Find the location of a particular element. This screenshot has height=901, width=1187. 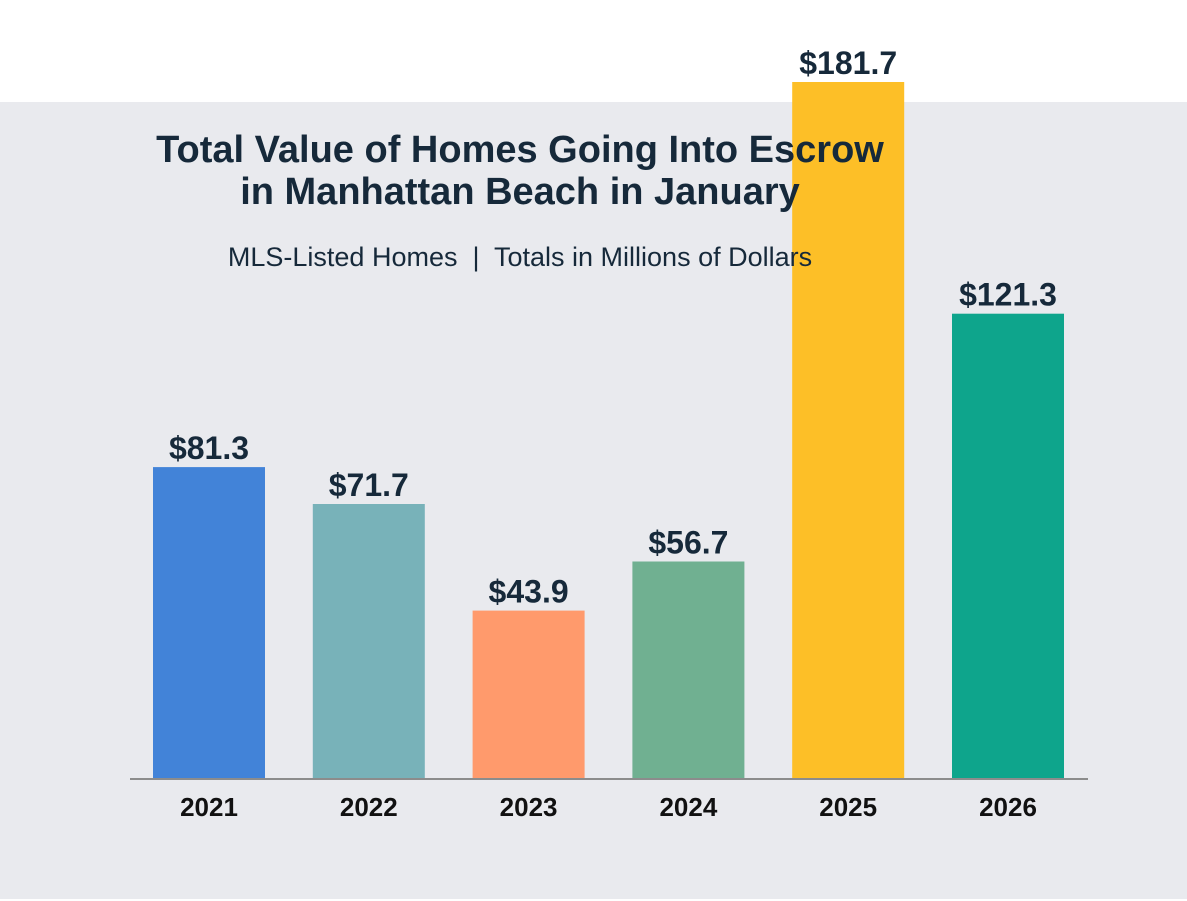

bar-2023 is located at coordinates (528, 694).